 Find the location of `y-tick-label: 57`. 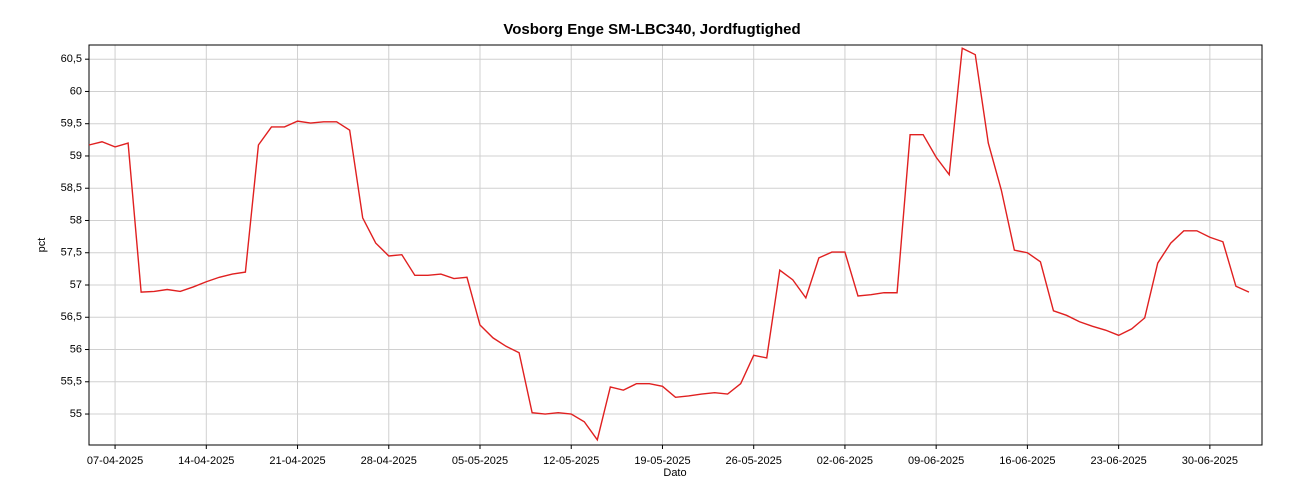

y-tick-label: 57 is located at coordinates (76, 285).